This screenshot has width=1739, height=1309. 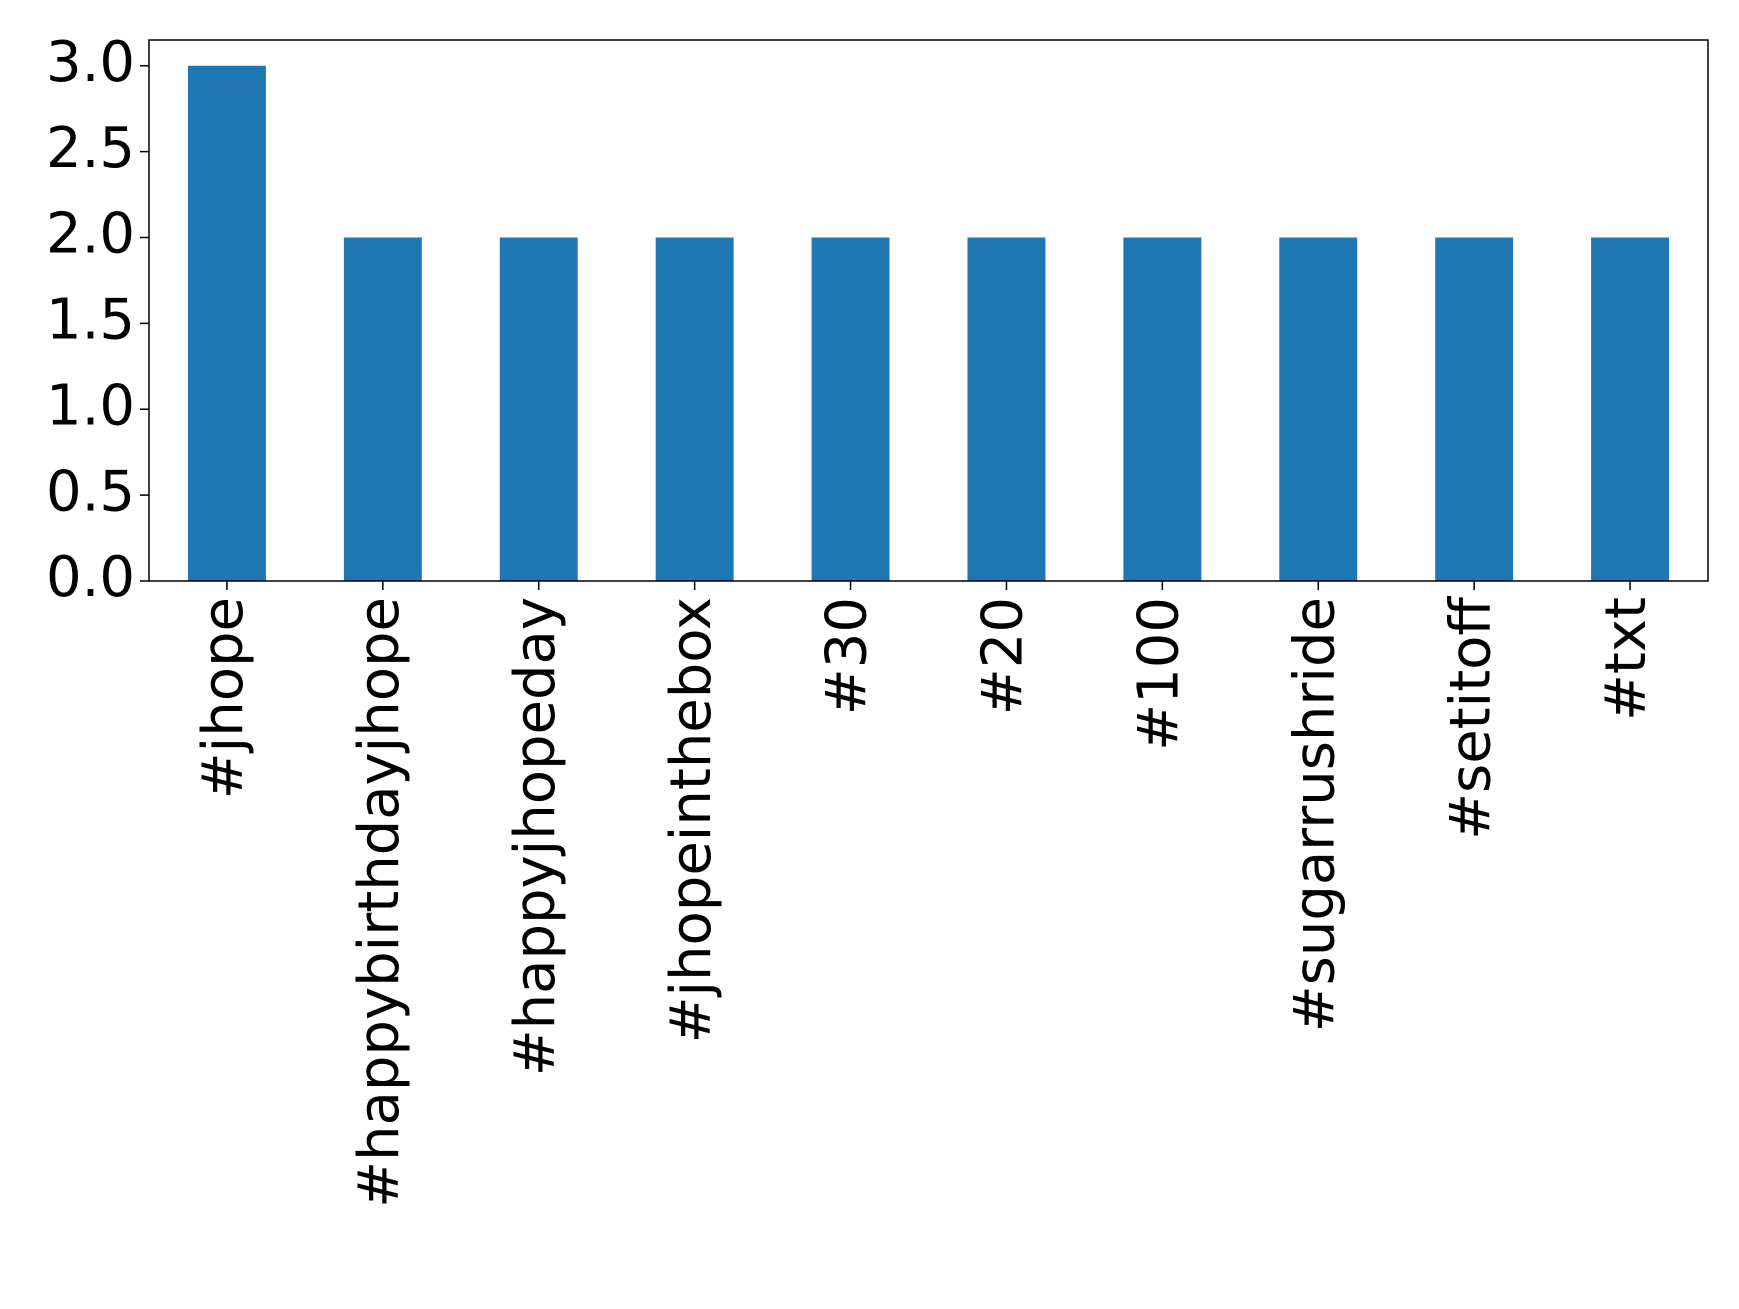 I want to click on y-tick-label: 0.0, so click(x=90, y=577).